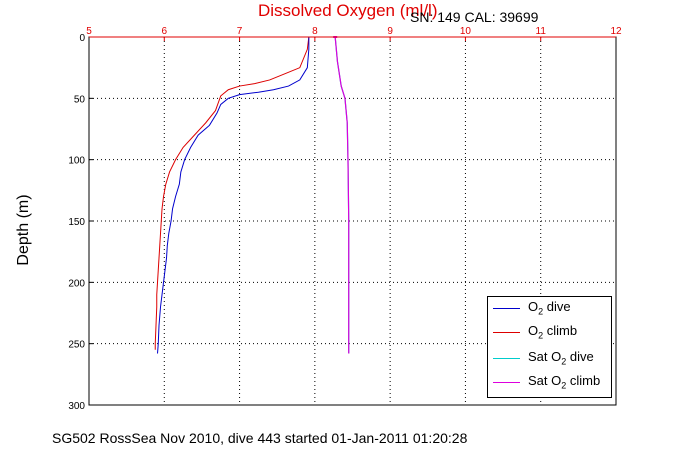 The height and width of the screenshot is (454, 681). I want to click on legend-swatch-o2-dive, so click(506, 308).